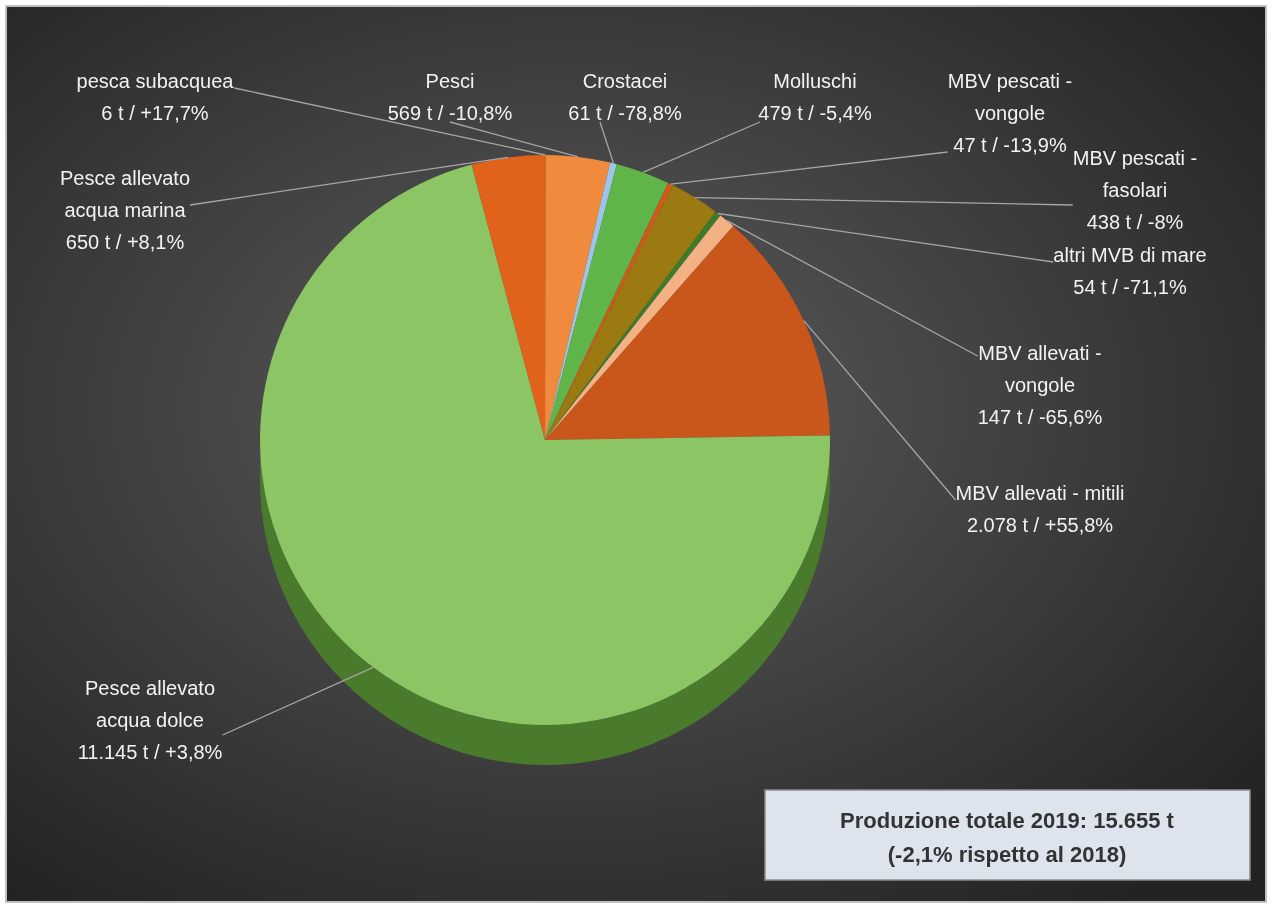 The height and width of the screenshot is (908, 1272). What do you see at coordinates (815, 81) in the screenshot?
I see `slice-label: Molluschi` at bounding box center [815, 81].